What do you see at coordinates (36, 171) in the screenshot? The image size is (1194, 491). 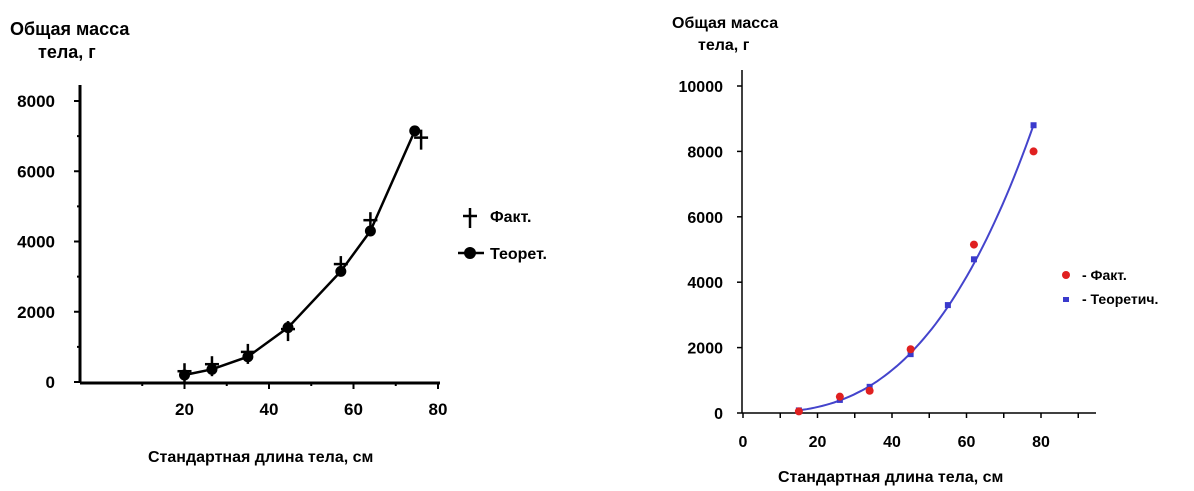 I see `left-y-tick-label: 6000` at bounding box center [36, 171].